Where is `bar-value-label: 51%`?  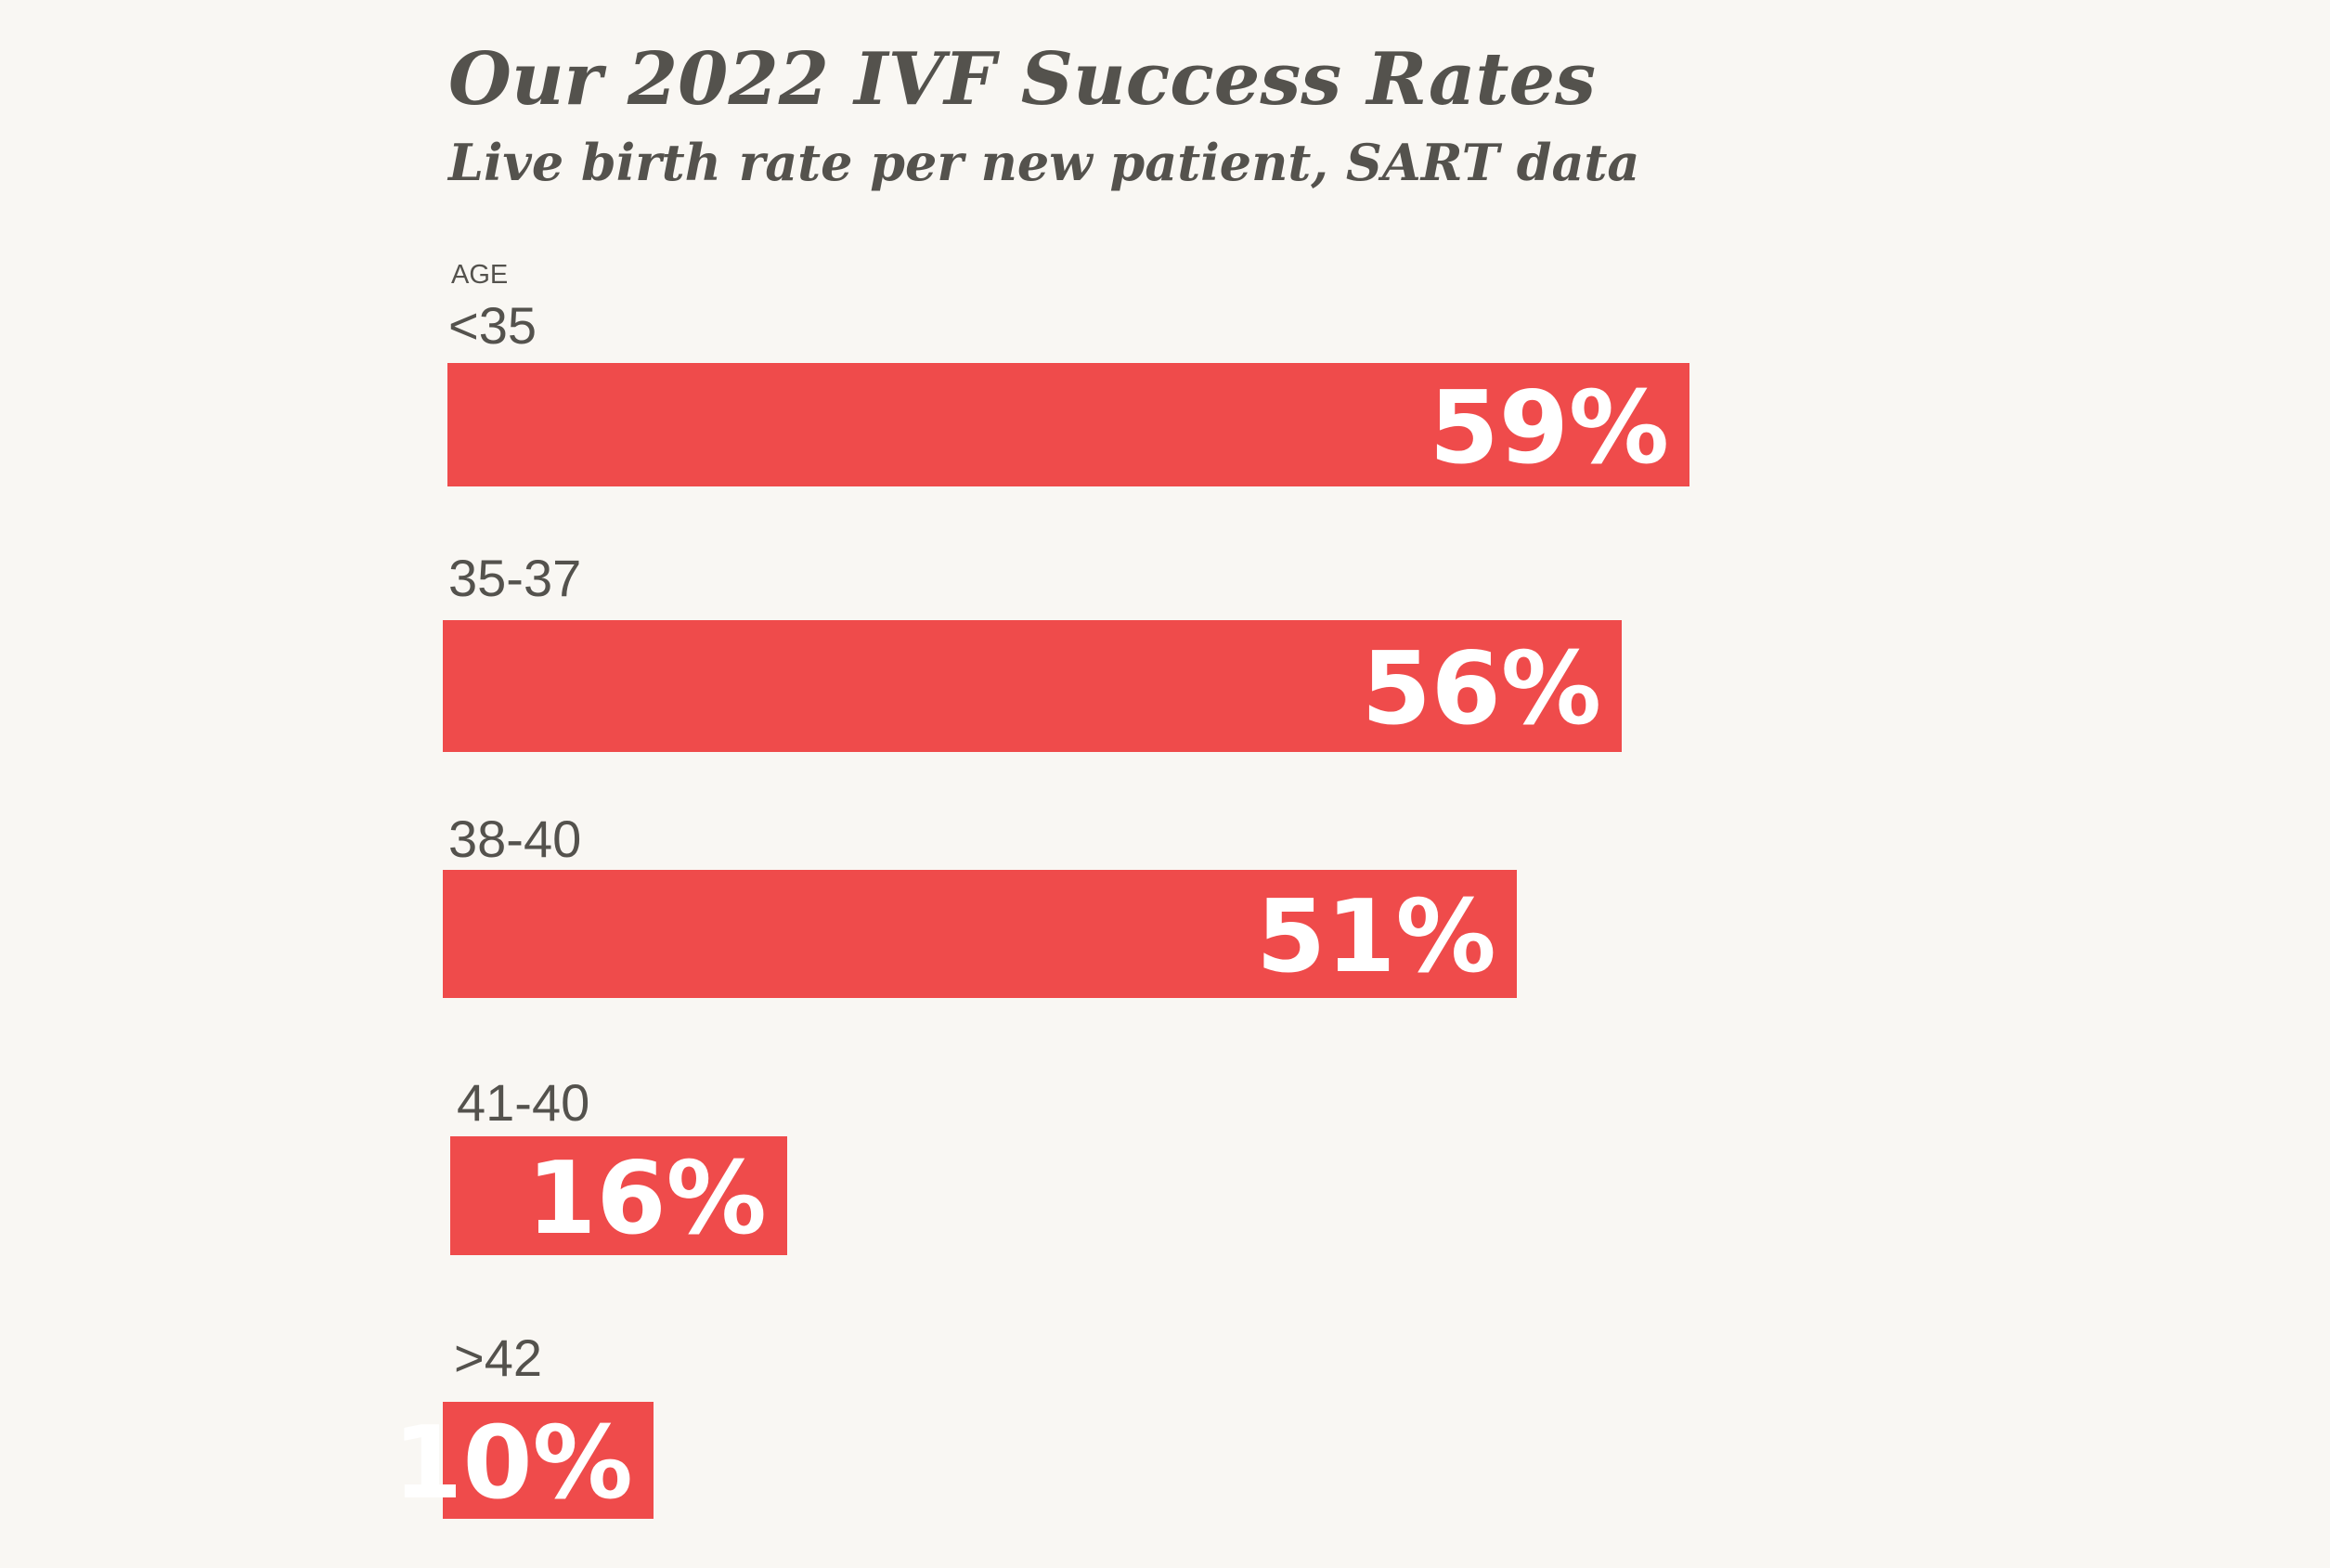
bar-value-label: 51% is located at coordinates (1376, 937).